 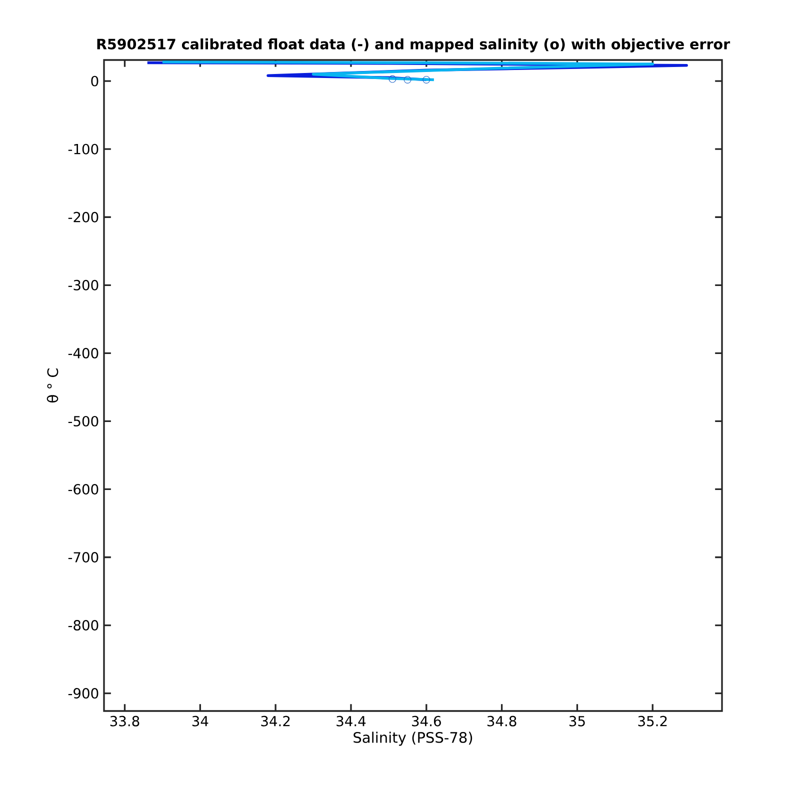 What do you see at coordinates (351, 721) in the screenshot?
I see `x-tick-label: 34.4` at bounding box center [351, 721].